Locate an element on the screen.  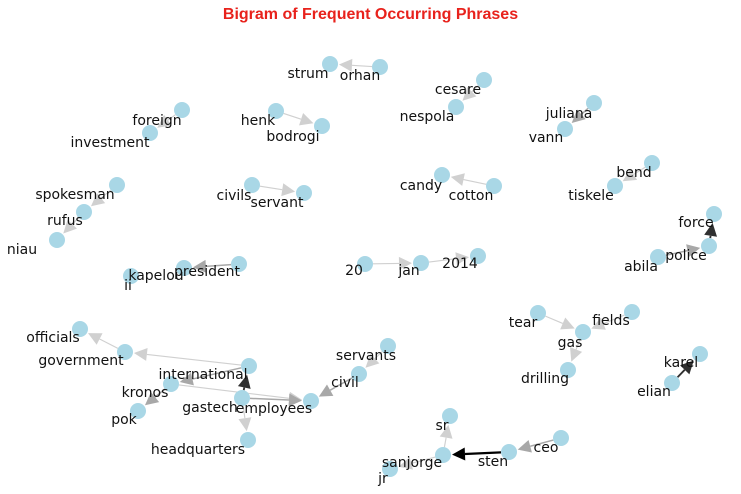
edge-orhan-strum is located at coordinates (362, 66).